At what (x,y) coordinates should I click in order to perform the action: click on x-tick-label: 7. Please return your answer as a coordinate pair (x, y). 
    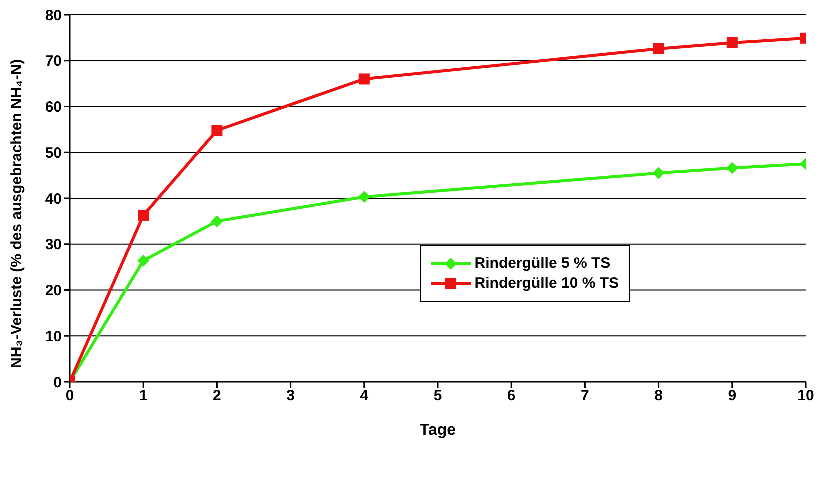
    Looking at the image, I should click on (585, 396).